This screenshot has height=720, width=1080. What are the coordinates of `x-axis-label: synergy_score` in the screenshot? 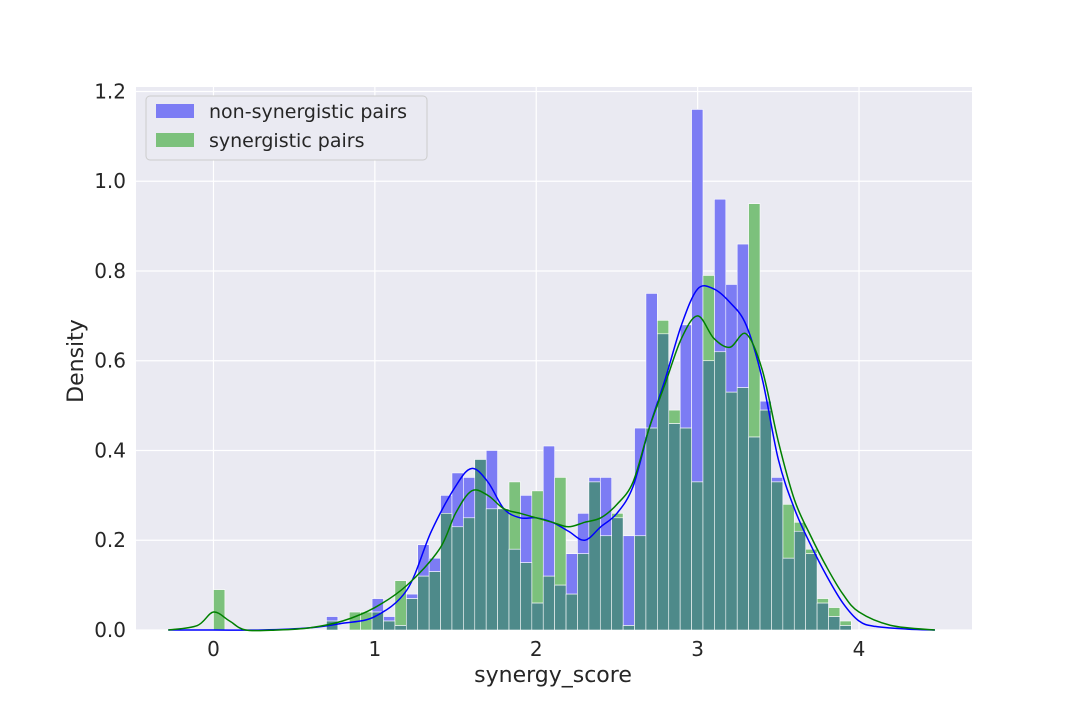 It's located at (553, 675).